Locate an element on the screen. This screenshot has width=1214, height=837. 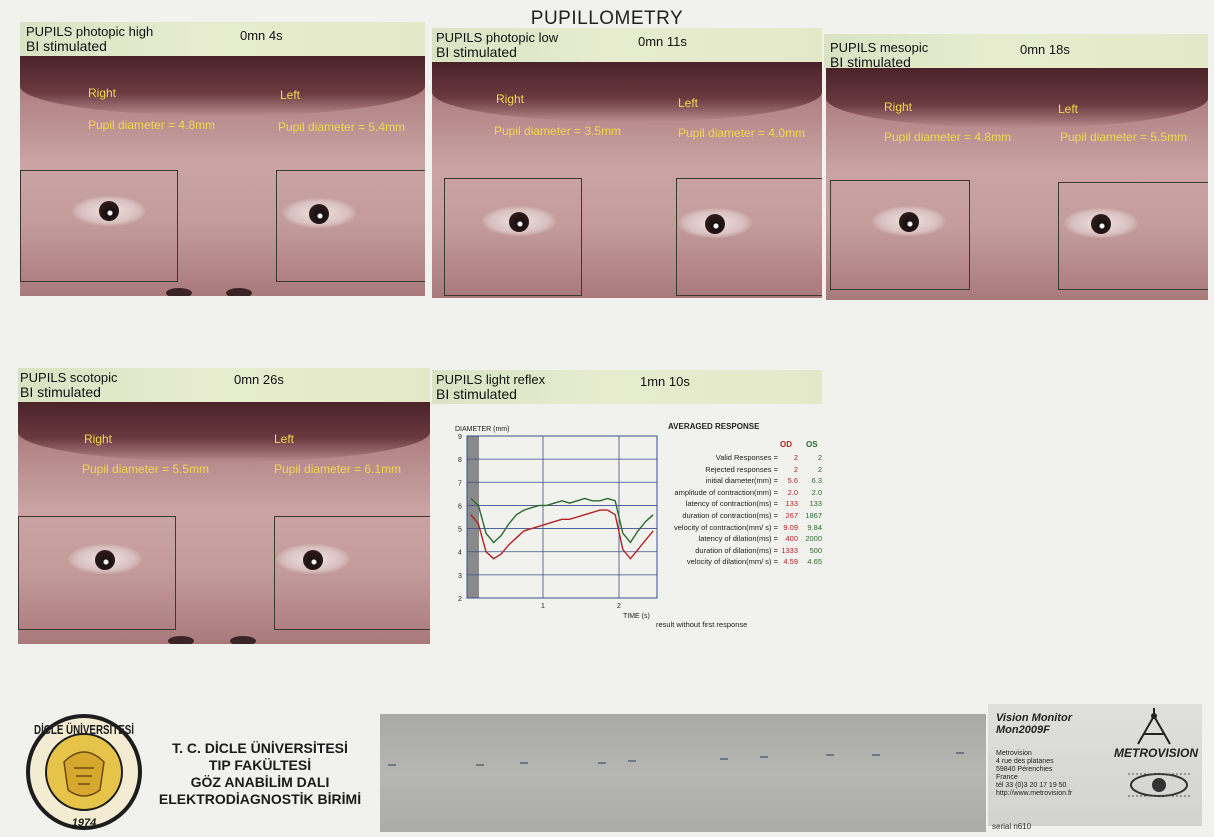
university-seal: DİCLE ÜNİVERSİTESİ 1974 is located at coordinates (84, 772).